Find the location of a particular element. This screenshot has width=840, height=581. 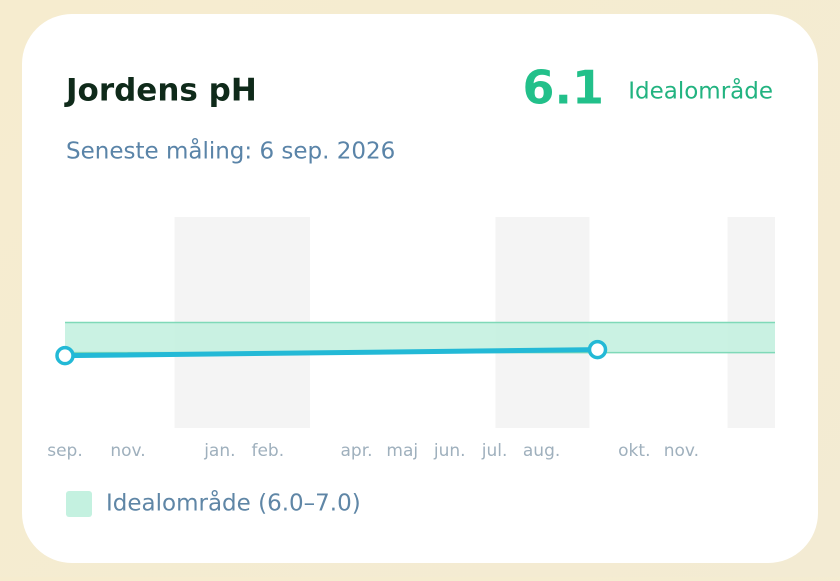

x-tick-label: feb. is located at coordinates (267, 451).